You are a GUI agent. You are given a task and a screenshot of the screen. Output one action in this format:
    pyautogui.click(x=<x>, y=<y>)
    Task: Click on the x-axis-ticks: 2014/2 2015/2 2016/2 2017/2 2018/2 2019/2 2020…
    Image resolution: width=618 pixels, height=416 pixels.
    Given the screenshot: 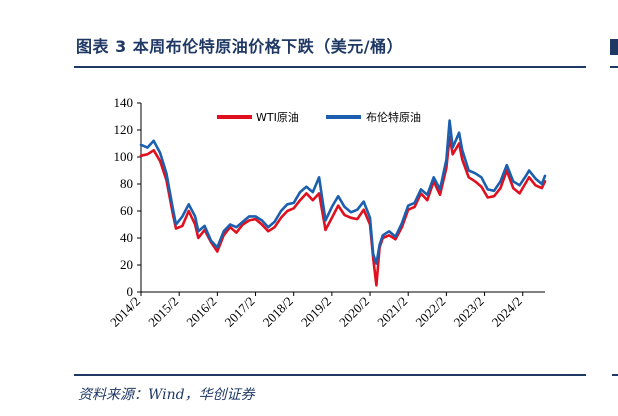 What is the action you would take?
    pyautogui.click(x=316, y=311)
    